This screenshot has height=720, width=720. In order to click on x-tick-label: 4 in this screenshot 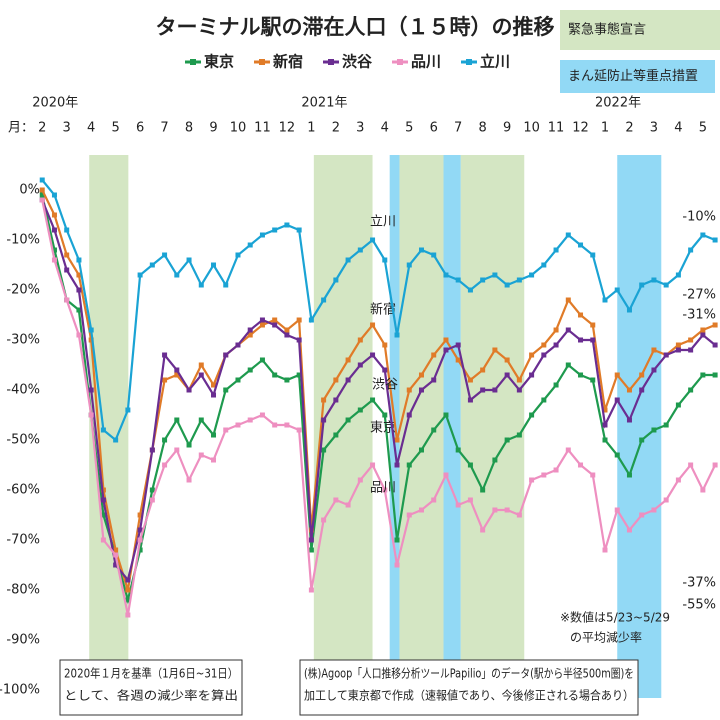, I will do `click(91, 128)`.